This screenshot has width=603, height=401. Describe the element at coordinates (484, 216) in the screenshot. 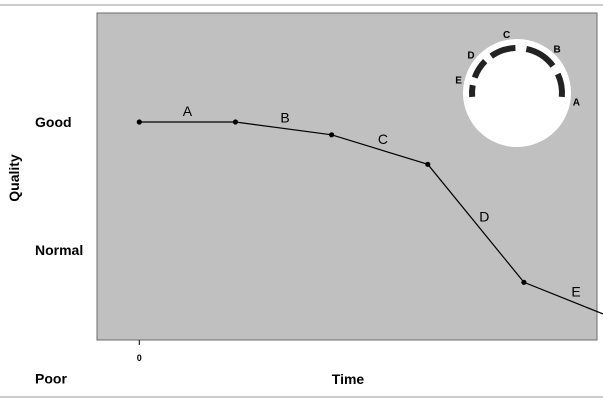

I see `segment-label: D` at that location.